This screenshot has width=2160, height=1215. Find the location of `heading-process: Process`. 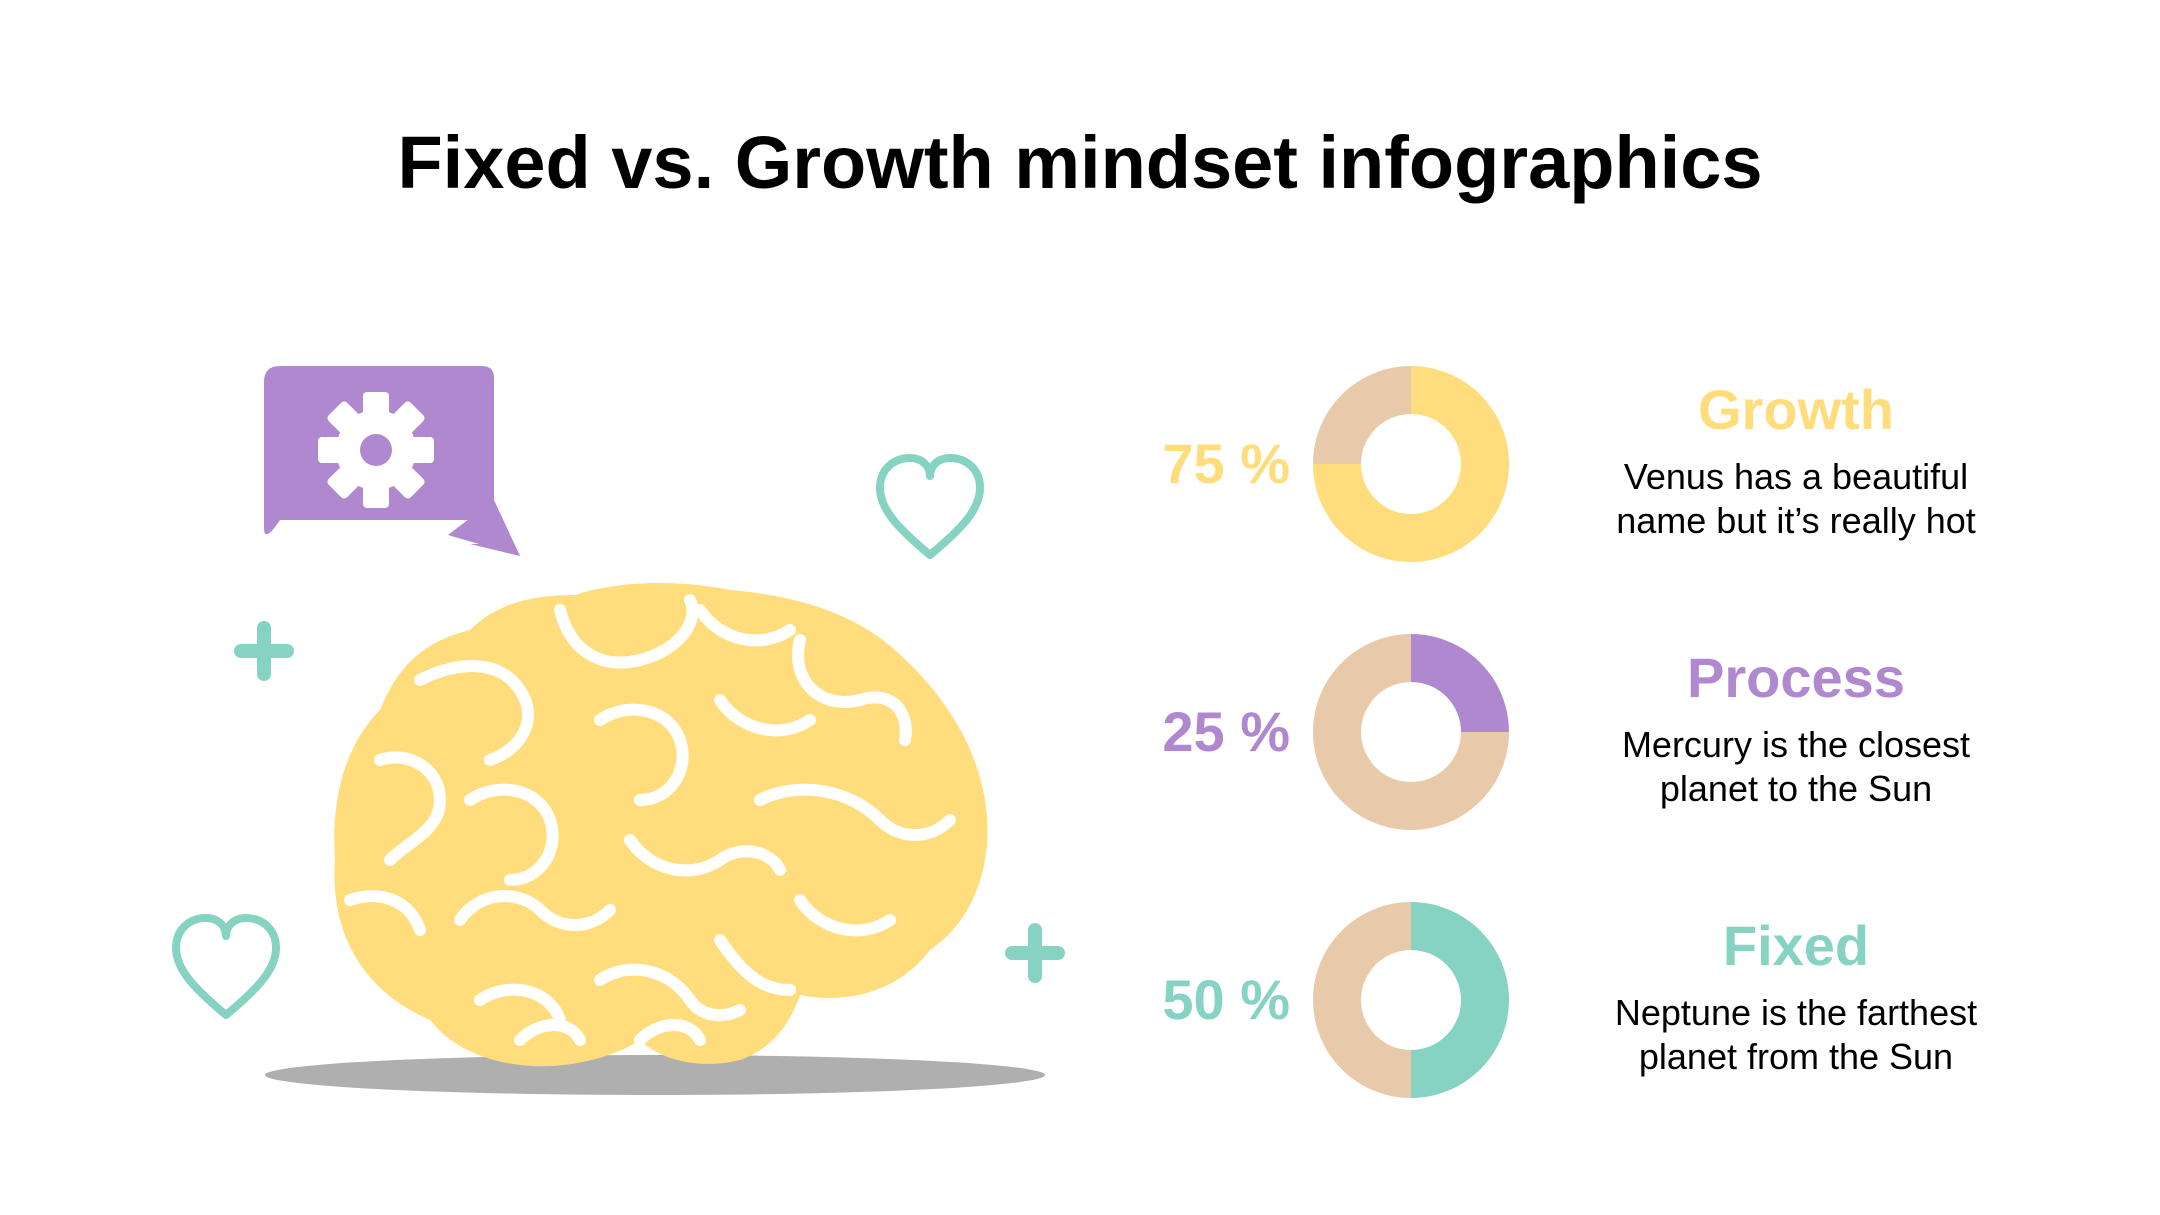

heading-process: Process is located at coordinates (1796, 677).